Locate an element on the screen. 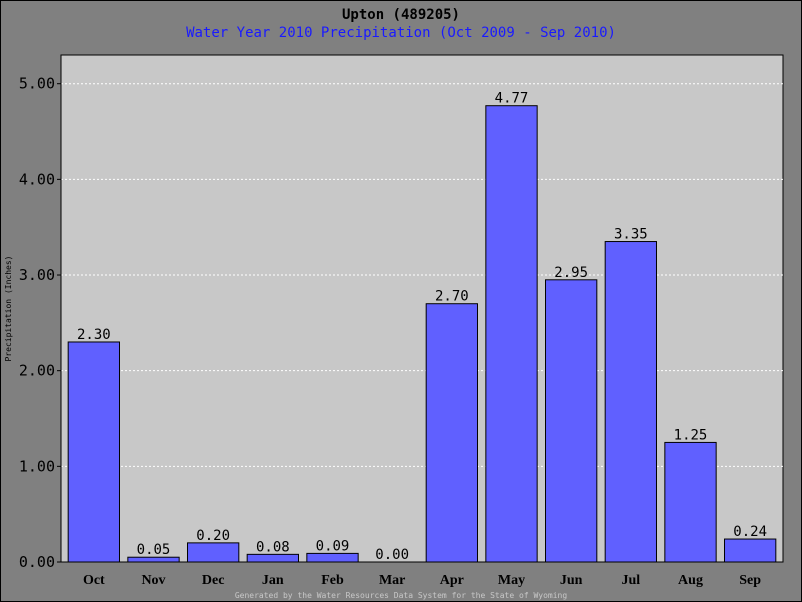 The width and height of the screenshot is (802, 602). data-label: 0.20 is located at coordinates (213, 536).